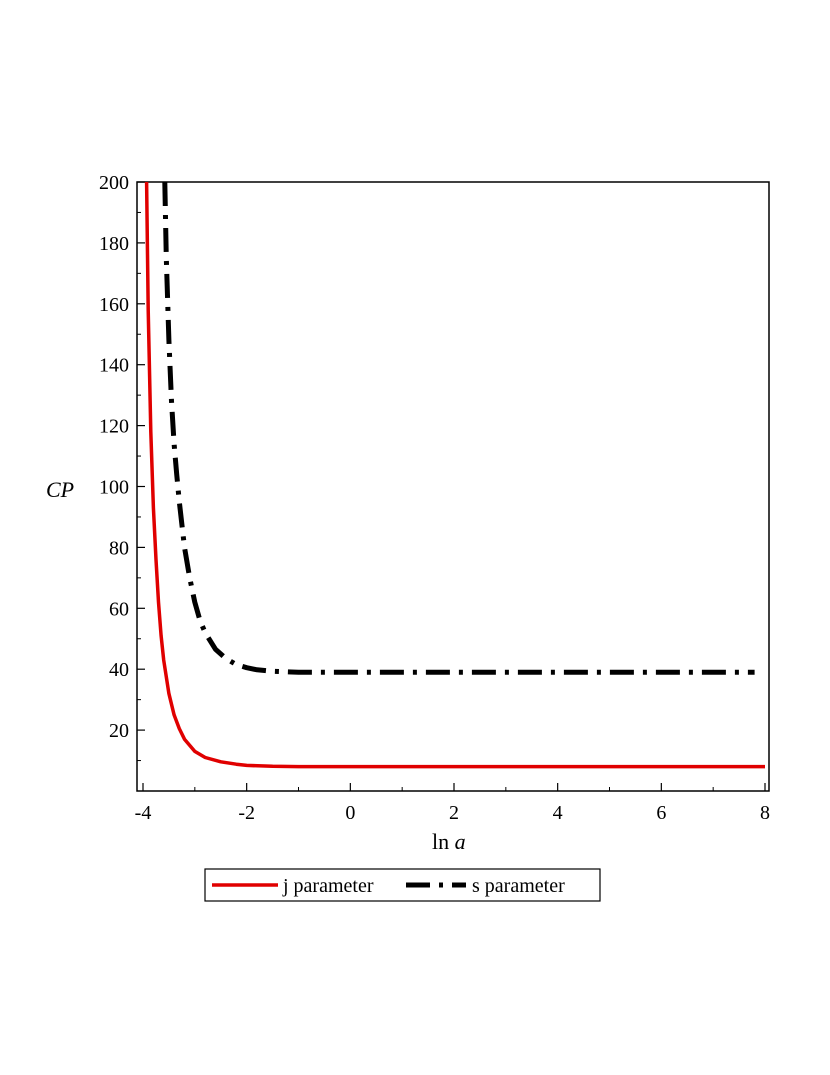  What do you see at coordinates (143, 813) in the screenshot?
I see `x-tick-label: -4` at bounding box center [143, 813].